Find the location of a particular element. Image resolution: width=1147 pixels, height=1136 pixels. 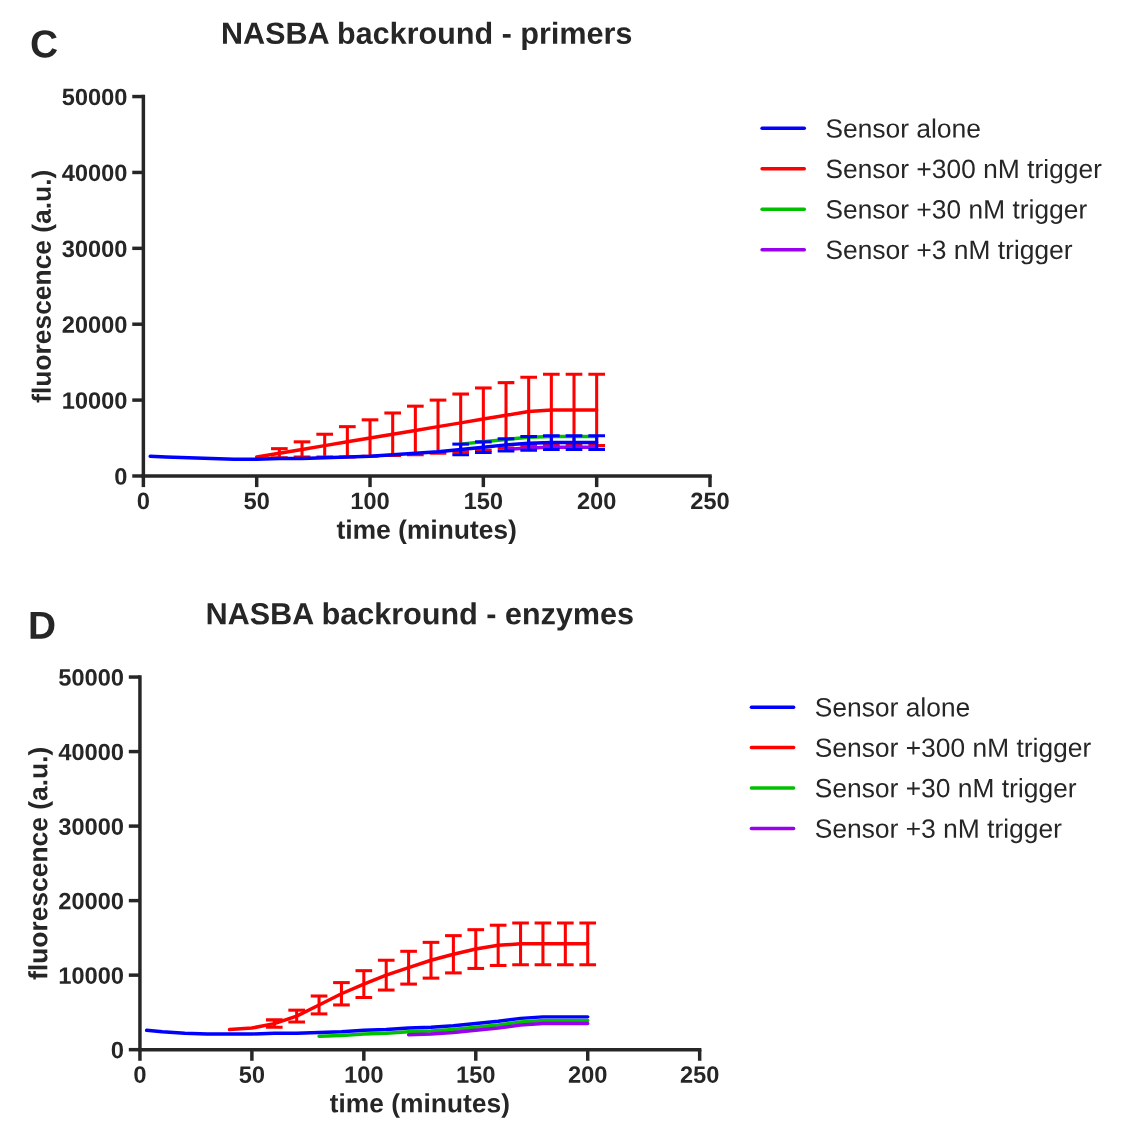

text: D is located at coordinates (42, 625).